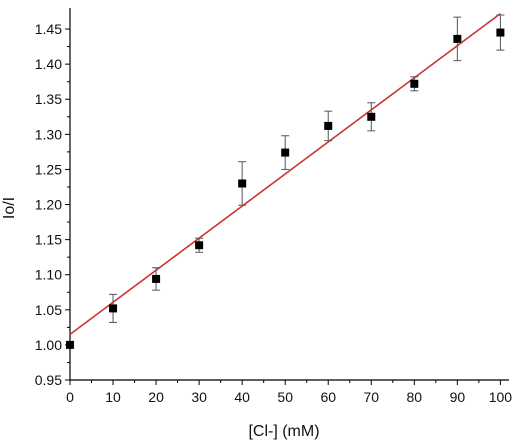  What do you see at coordinates (242, 397) in the screenshot?
I see `x-tick-label: 40` at bounding box center [242, 397].